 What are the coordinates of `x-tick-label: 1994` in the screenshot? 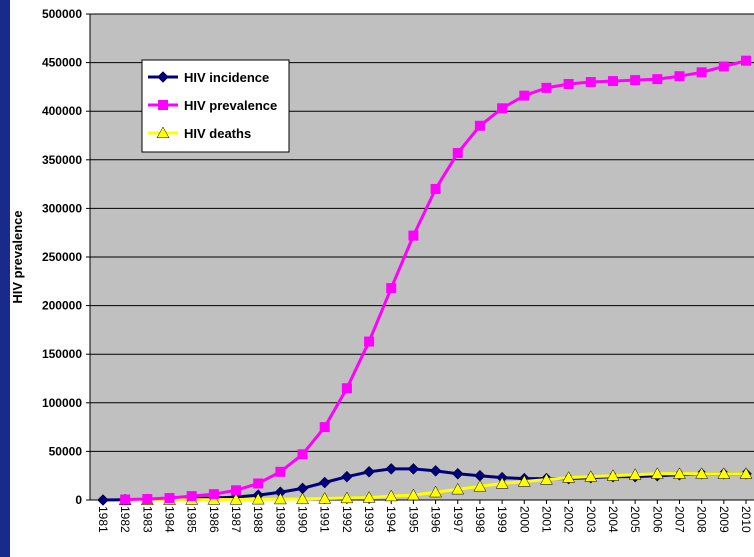 It's located at (391, 519).